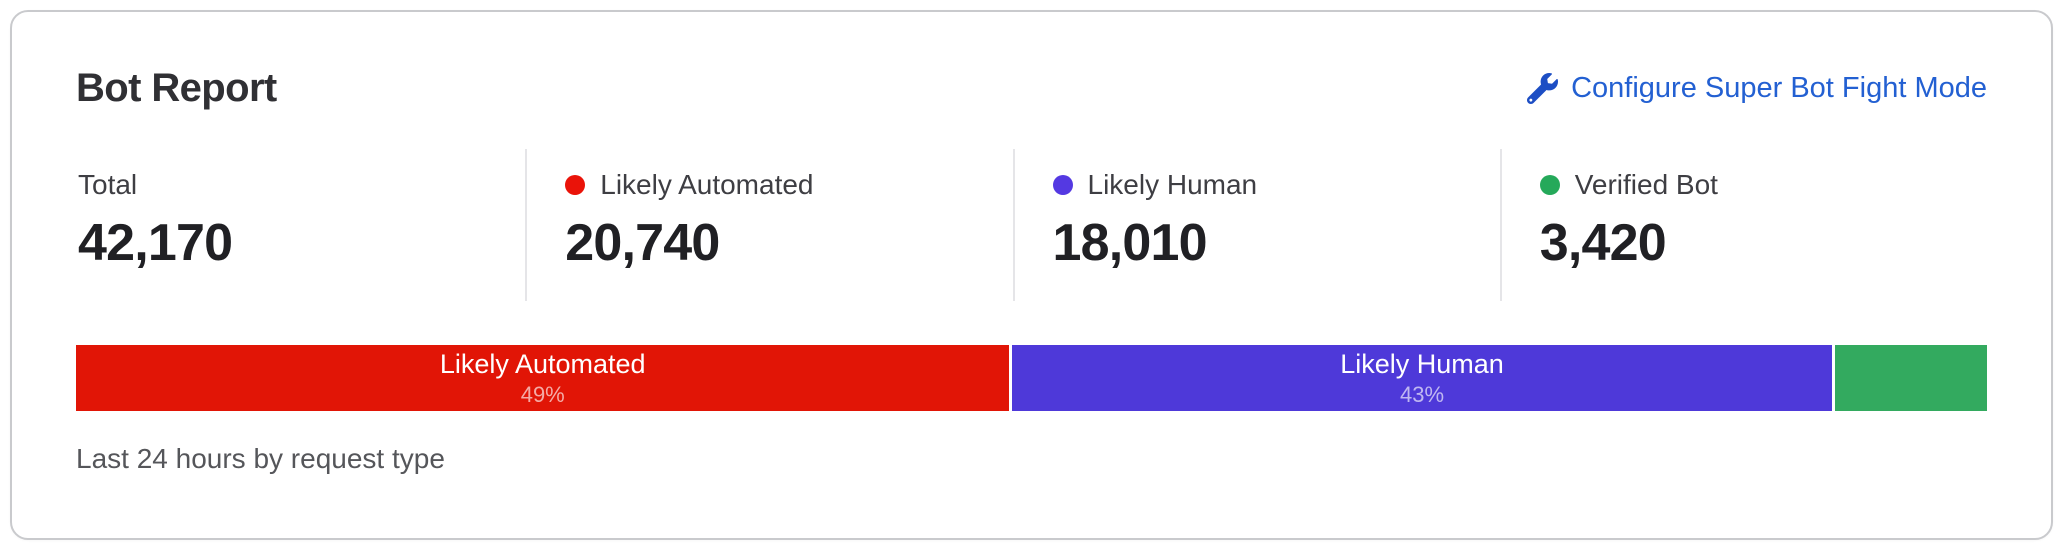 The image size is (2062, 550). I want to click on bar-segment-likely-human: Likely Human 43%, so click(1422, 378).